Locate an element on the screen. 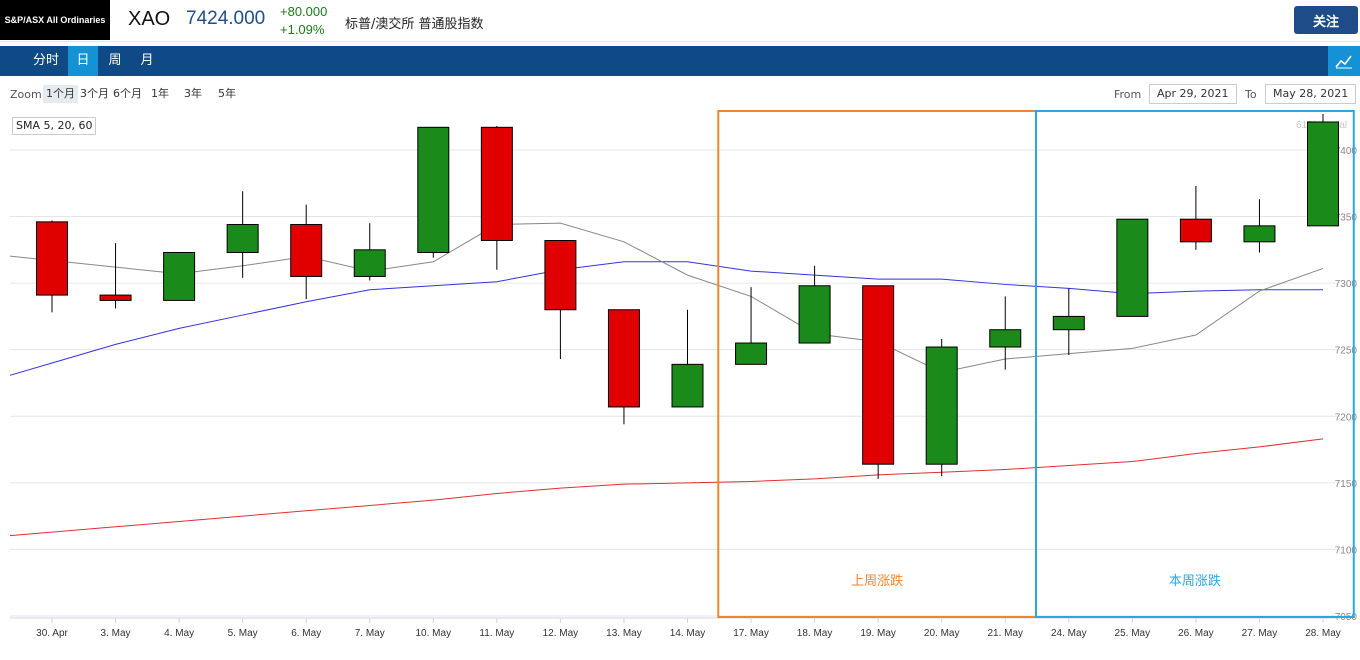 This screenshot has width=1360, height=660. index-logo: S&P/ASX All Ordinaries is located at coordinates (55, 20).